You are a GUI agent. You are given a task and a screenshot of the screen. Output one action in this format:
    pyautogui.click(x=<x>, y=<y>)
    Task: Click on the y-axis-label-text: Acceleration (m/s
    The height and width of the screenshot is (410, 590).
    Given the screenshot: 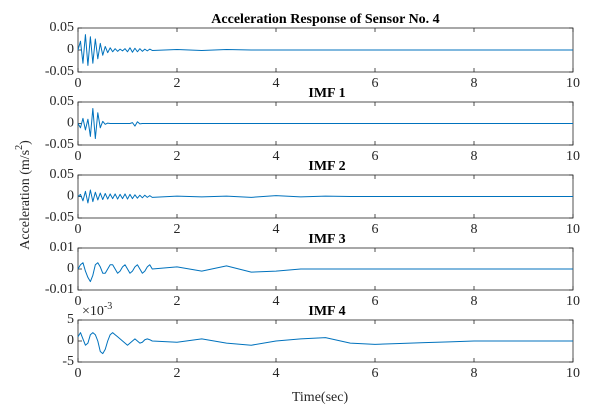 What is the action you would take?
    pyautogui.click(x=25, y=200)
    